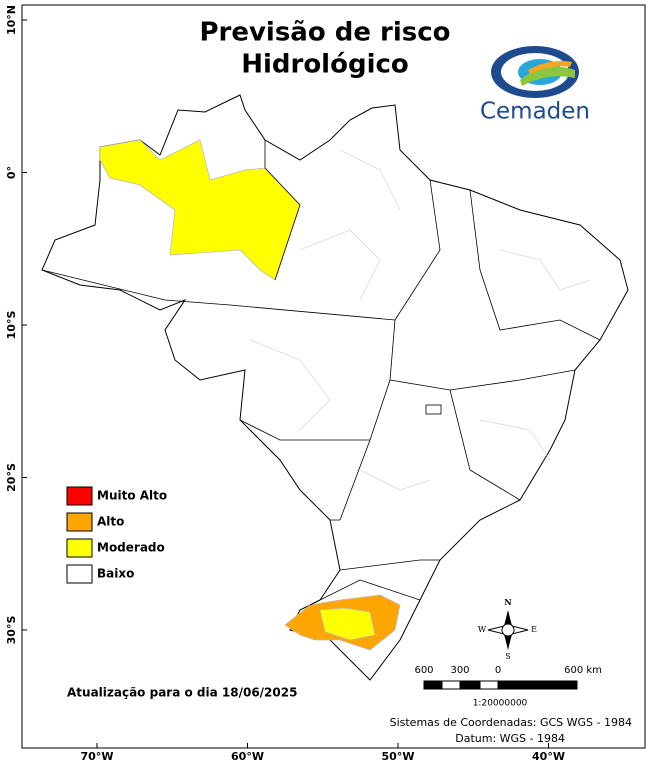  I want to click on moderate-region-south, so click(347, 624).